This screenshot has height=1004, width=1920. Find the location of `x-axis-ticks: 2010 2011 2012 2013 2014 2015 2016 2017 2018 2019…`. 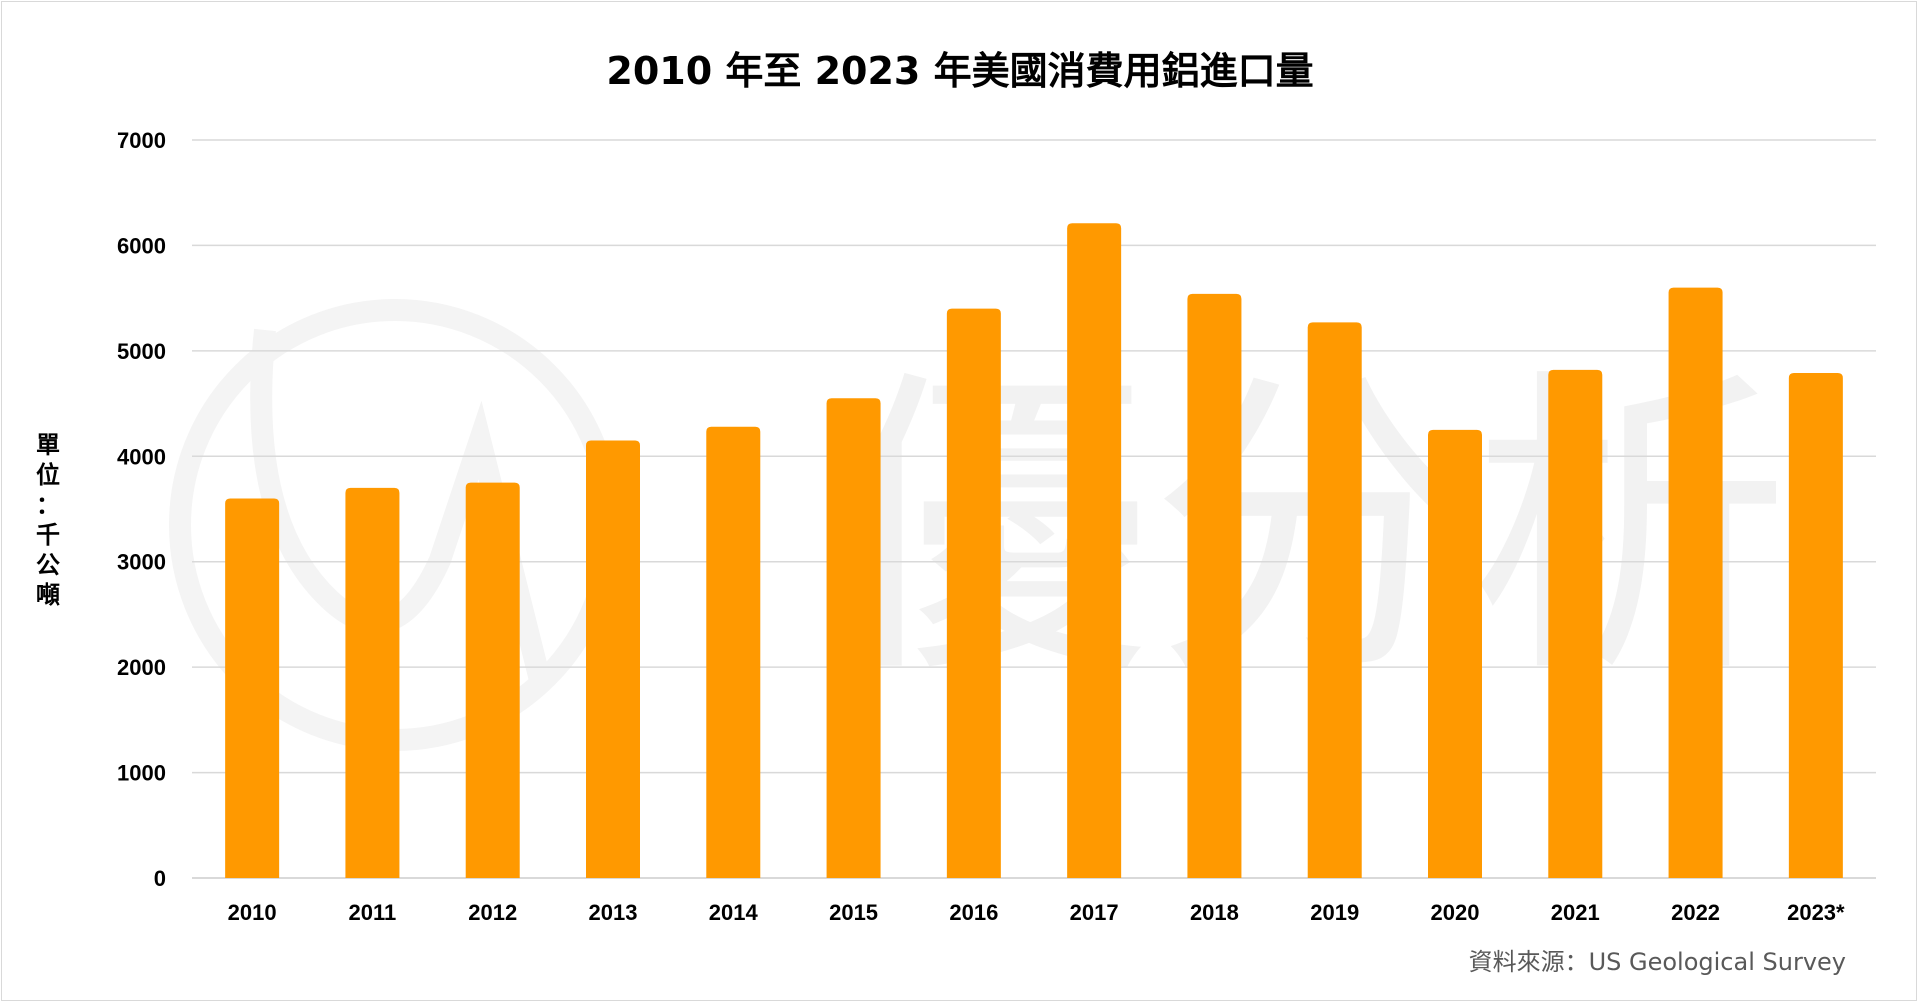

x-axis-ticks: 2010 2011 2012 2013 2014 2015 2016 2017 2018 2019… is located at coordinates (1036, 912).